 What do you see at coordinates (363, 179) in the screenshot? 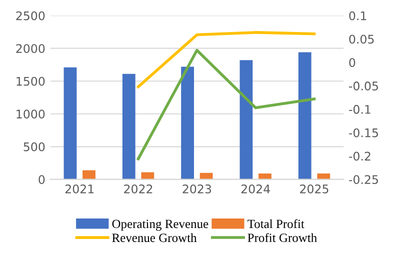
I see `y2-tick-label: -0.25` at bounding box center [363, 179].